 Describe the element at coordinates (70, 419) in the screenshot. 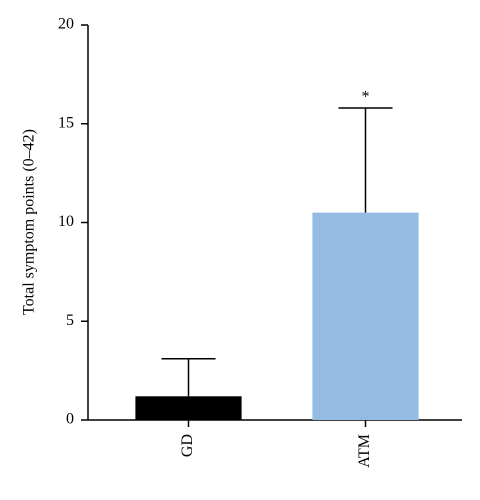

I see `y-tick-label: 0` at that location.